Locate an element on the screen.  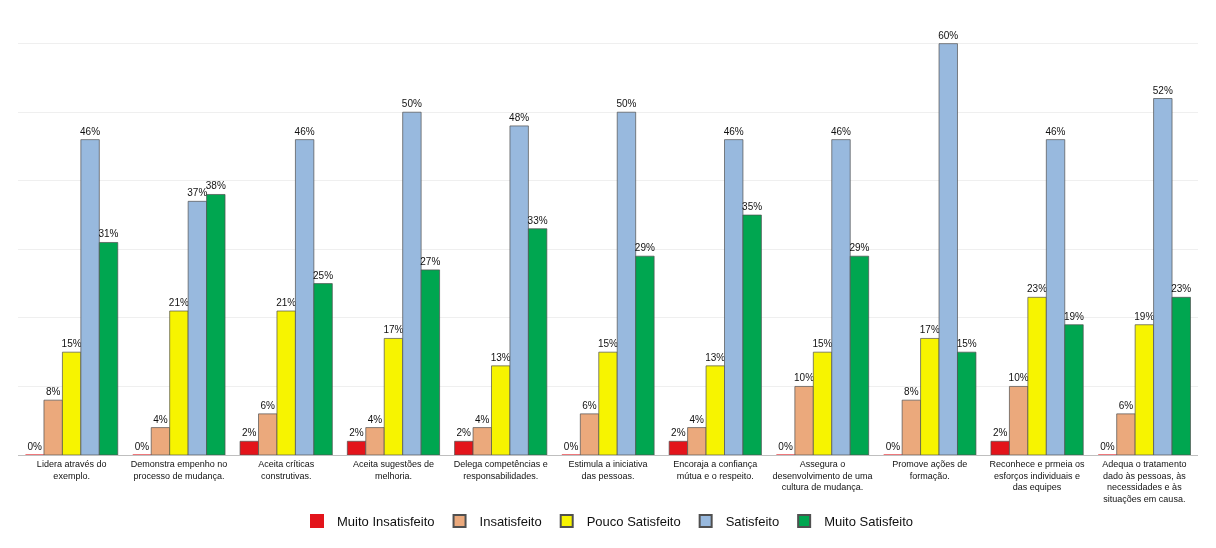
data-label: 33% is located at coordinates (537, 220).